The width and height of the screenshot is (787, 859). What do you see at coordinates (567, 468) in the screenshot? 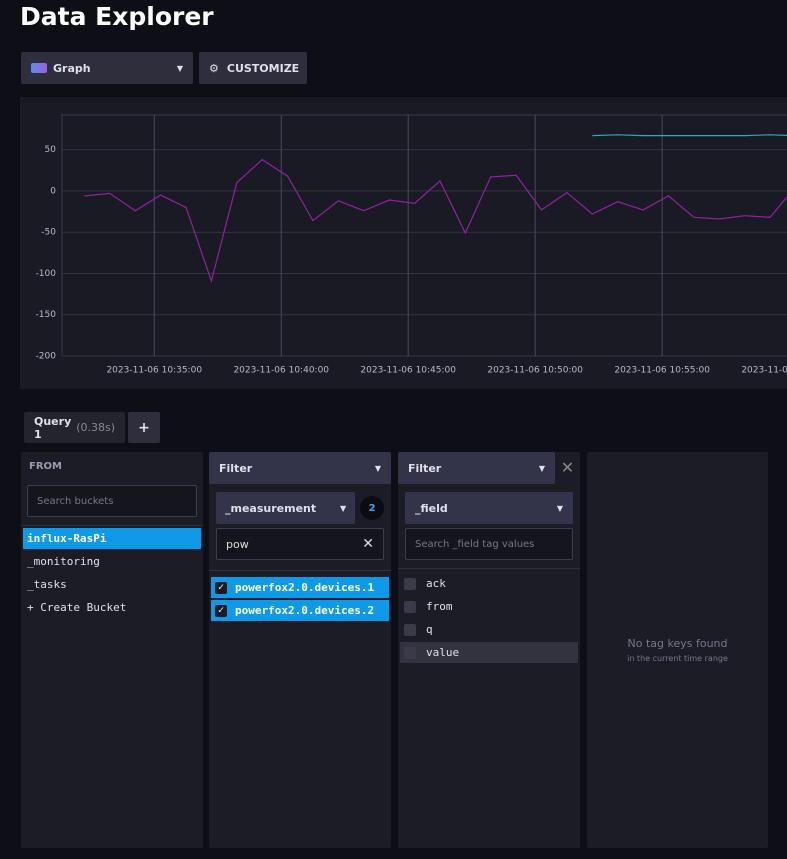
I see `close: ✕` at bounding box center [567, 468].